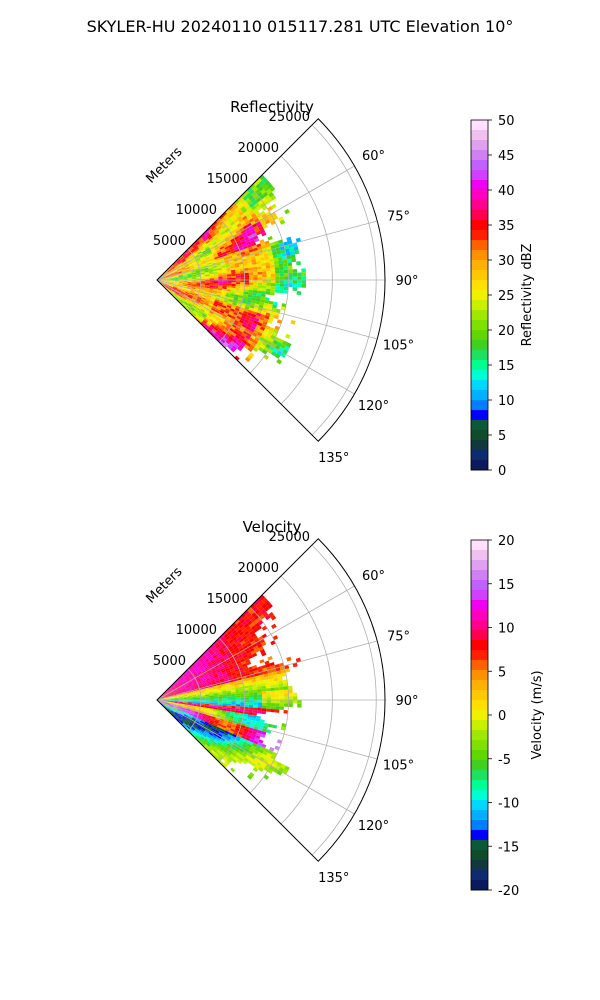 The image size is (600, 1000). I want to click on colorbar-swatch, so click(479, 195).